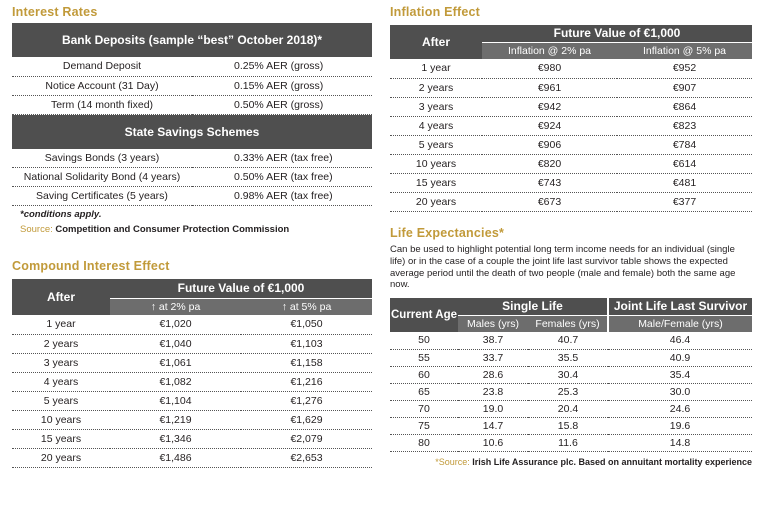 Image resolution: width=763 pixels, height=506 pixels. I want to click on compound-2pct-value: €1,020, so click(175, 325).